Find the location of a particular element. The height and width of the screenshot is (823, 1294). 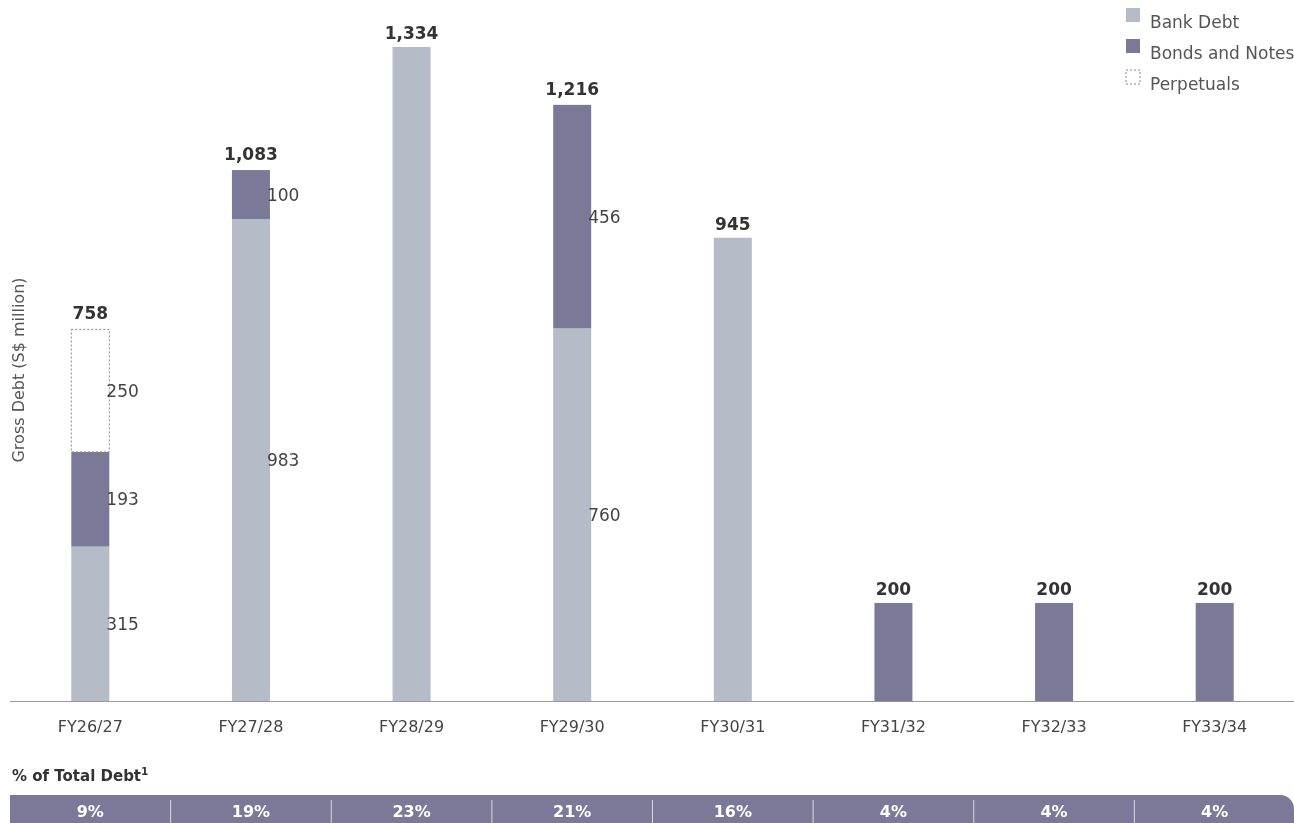

data-label: 945 is located at coordinates (733, 223).